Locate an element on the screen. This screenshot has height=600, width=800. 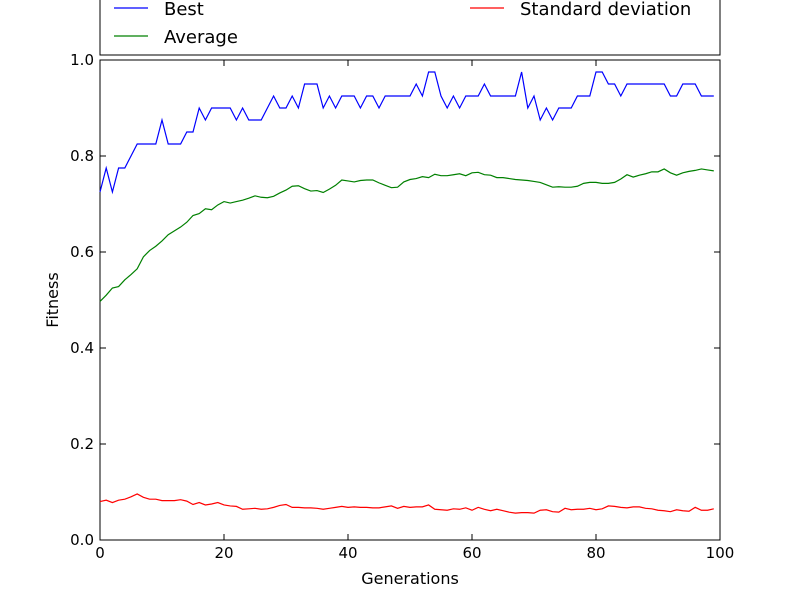
y-axis-title: Fitness is located at coordinates (52, 299).